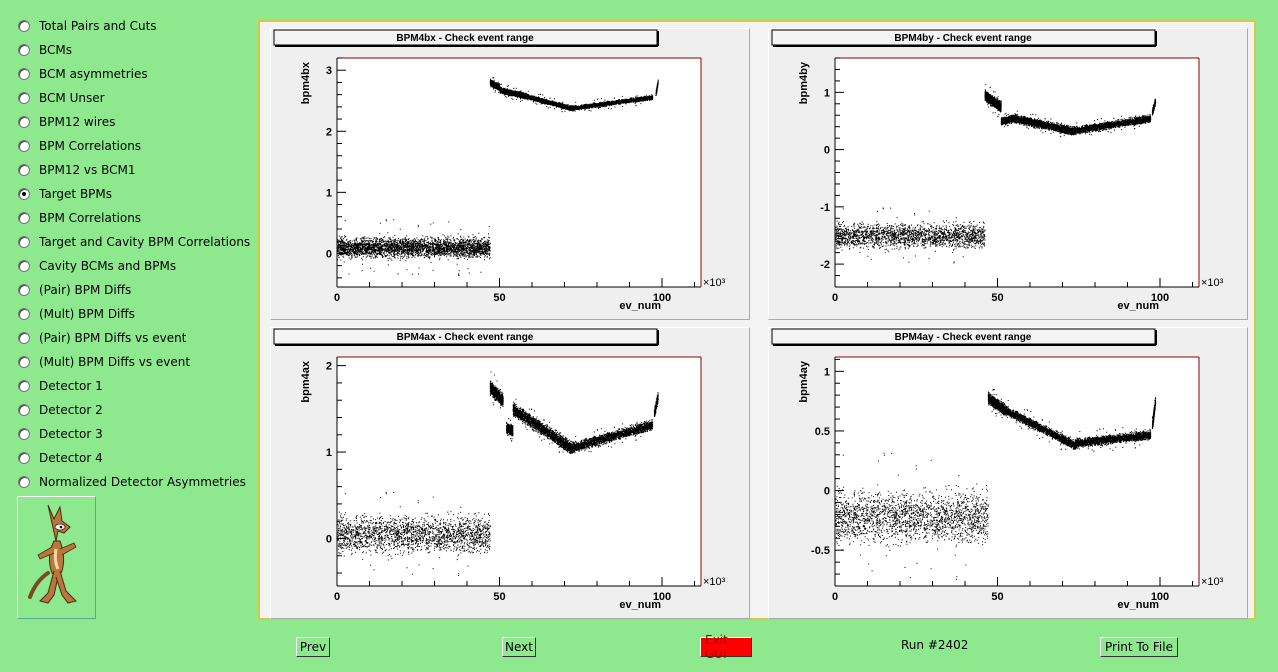  Describe the element at coordinates (963, 38) in the screenshot. I see `chart-title: BPM4by - Check event range` at that location.